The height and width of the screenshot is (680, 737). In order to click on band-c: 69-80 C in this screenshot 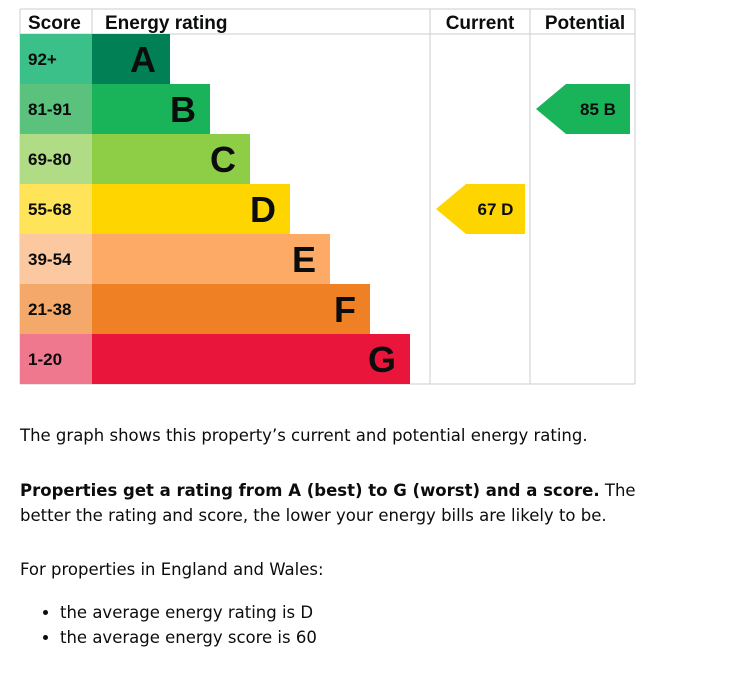, I will do `click(135, 159)`.